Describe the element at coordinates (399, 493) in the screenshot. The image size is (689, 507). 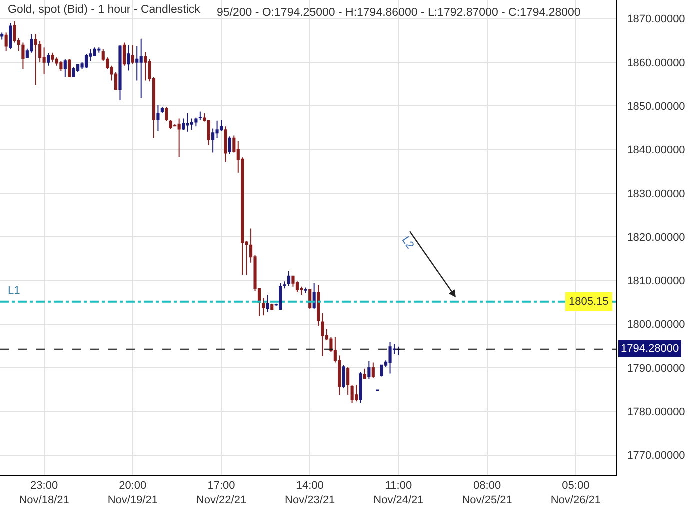
I see `x-tick-label: 11:00 Nov/24/21` at that location.